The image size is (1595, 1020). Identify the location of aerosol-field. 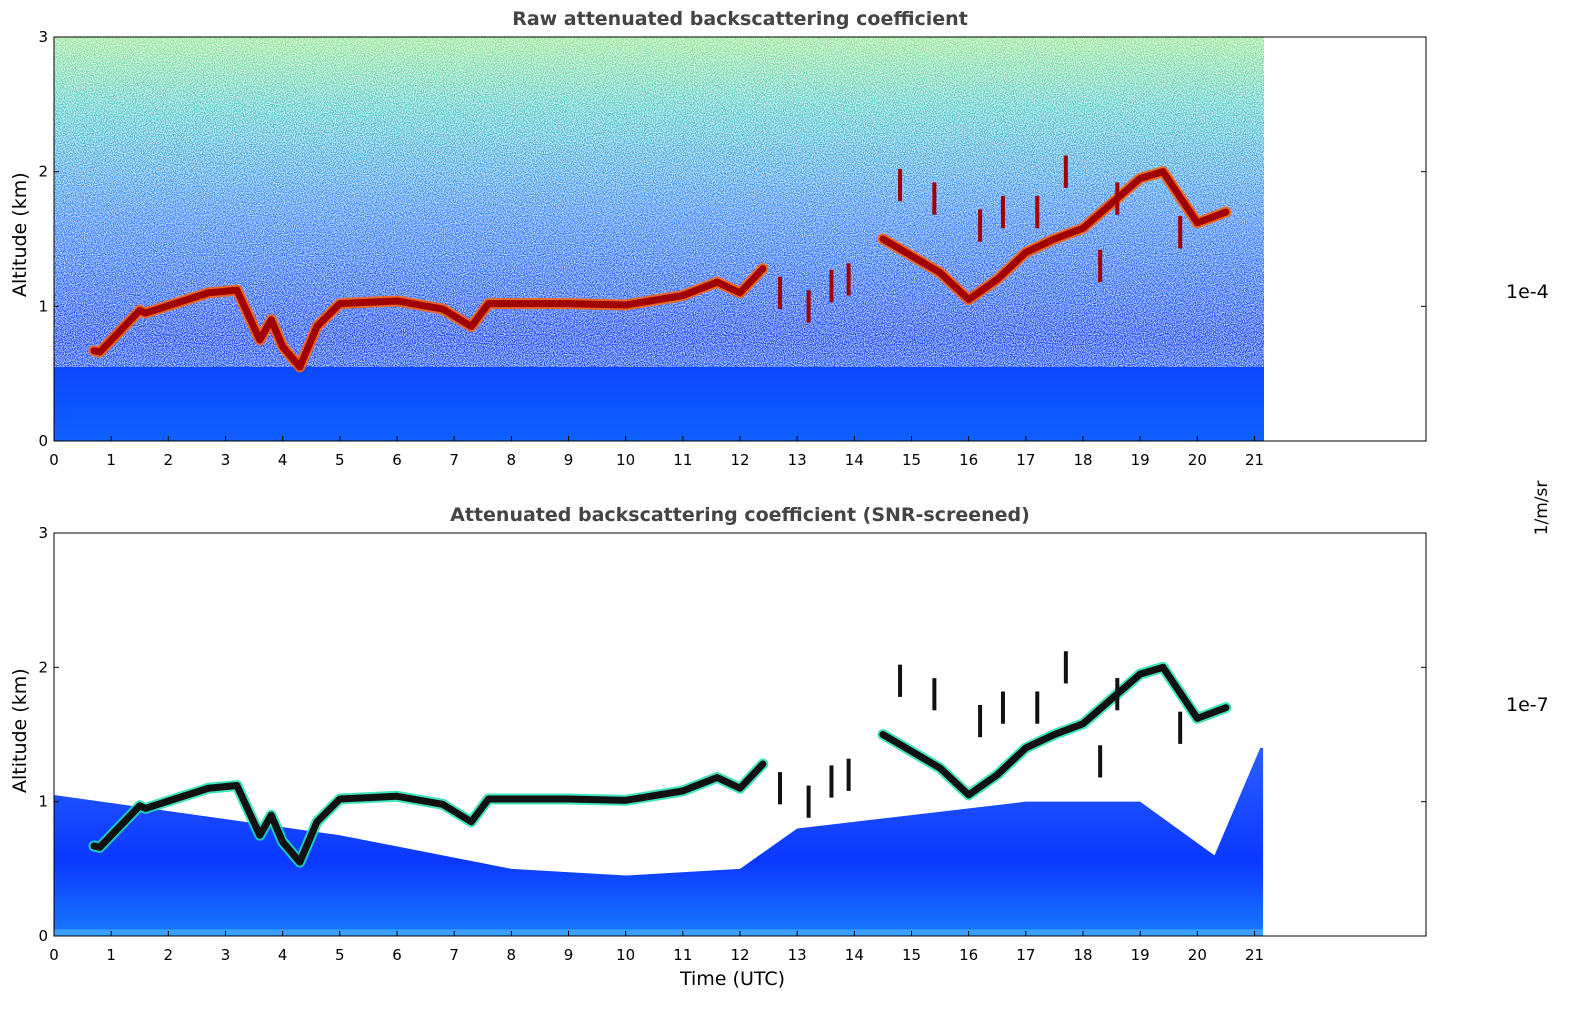
(659, 841).